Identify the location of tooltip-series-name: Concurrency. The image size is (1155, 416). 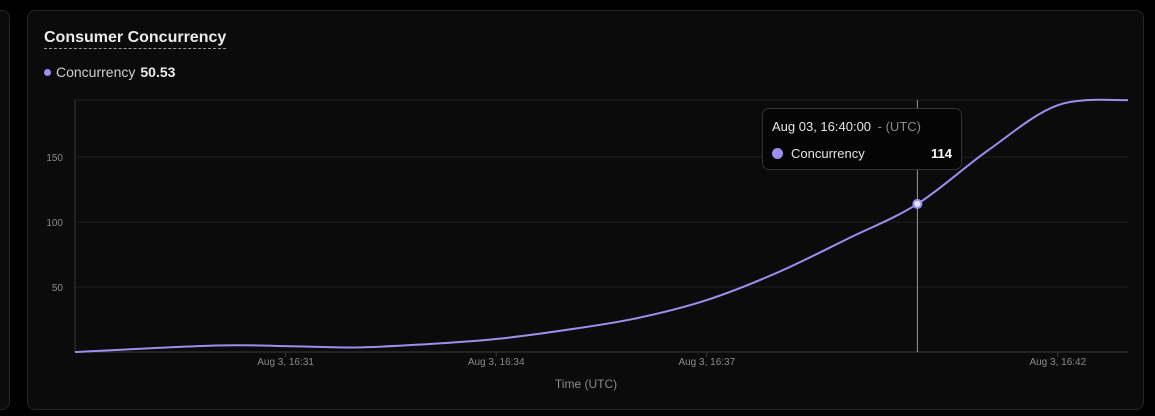
(828, 153).